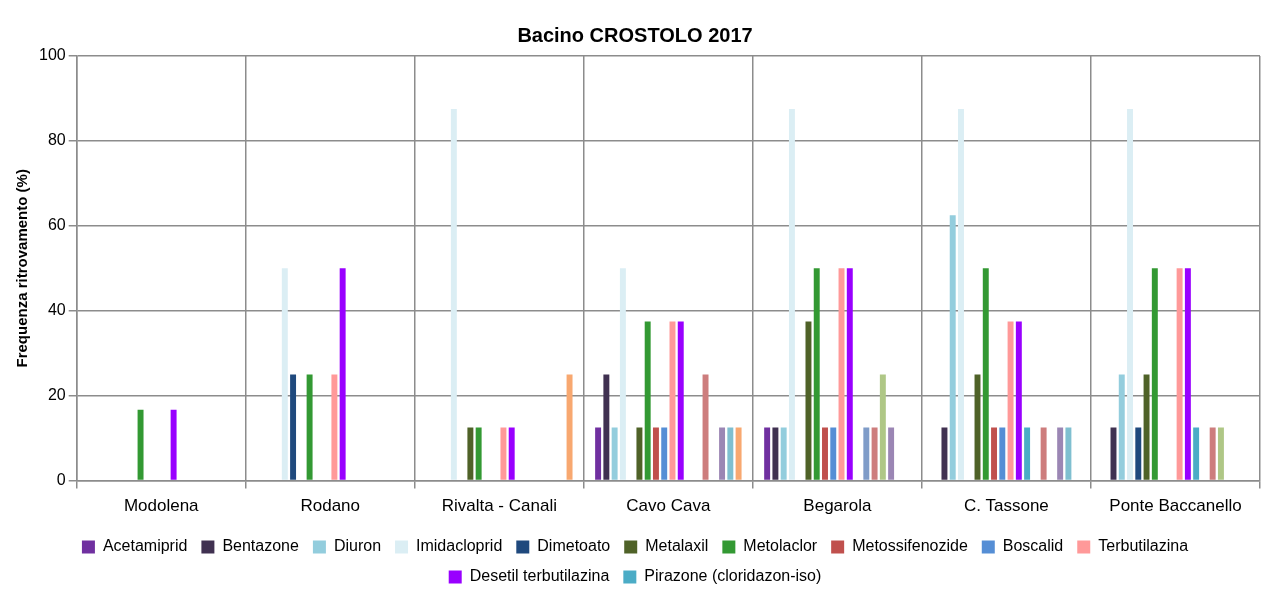 Image resolution: width=1278 pixels, height=595 pixels. What do you see at coordinates (56, 140) in the screenshot?
I see `y-tick-label: 80` at bounding box center [56, 140].